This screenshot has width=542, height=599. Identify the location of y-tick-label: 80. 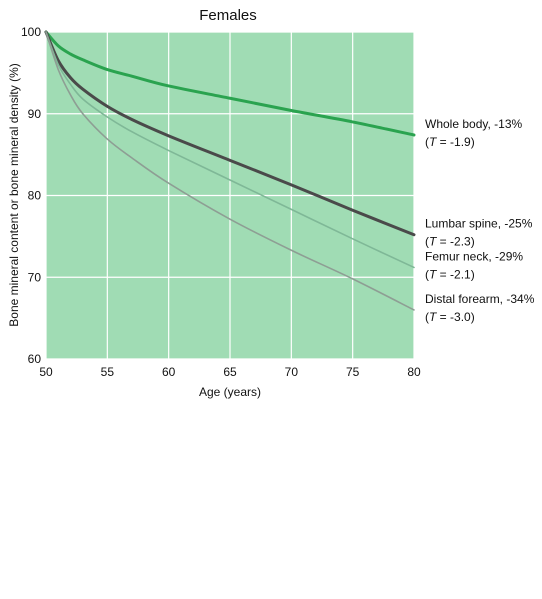
(35, 196).